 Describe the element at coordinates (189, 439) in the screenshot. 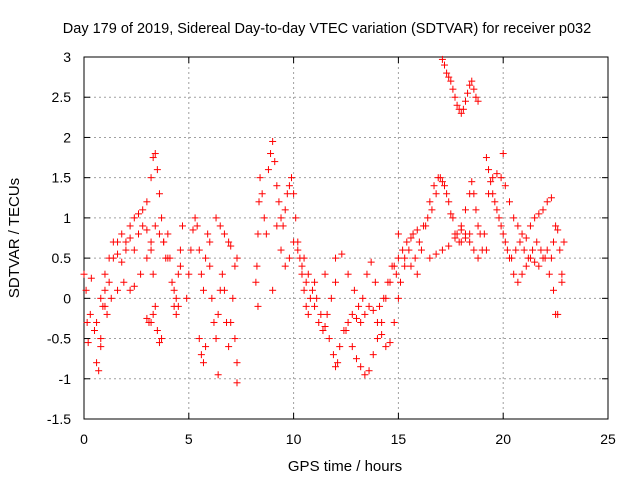

I see `x-tick-label: 5` at that location.